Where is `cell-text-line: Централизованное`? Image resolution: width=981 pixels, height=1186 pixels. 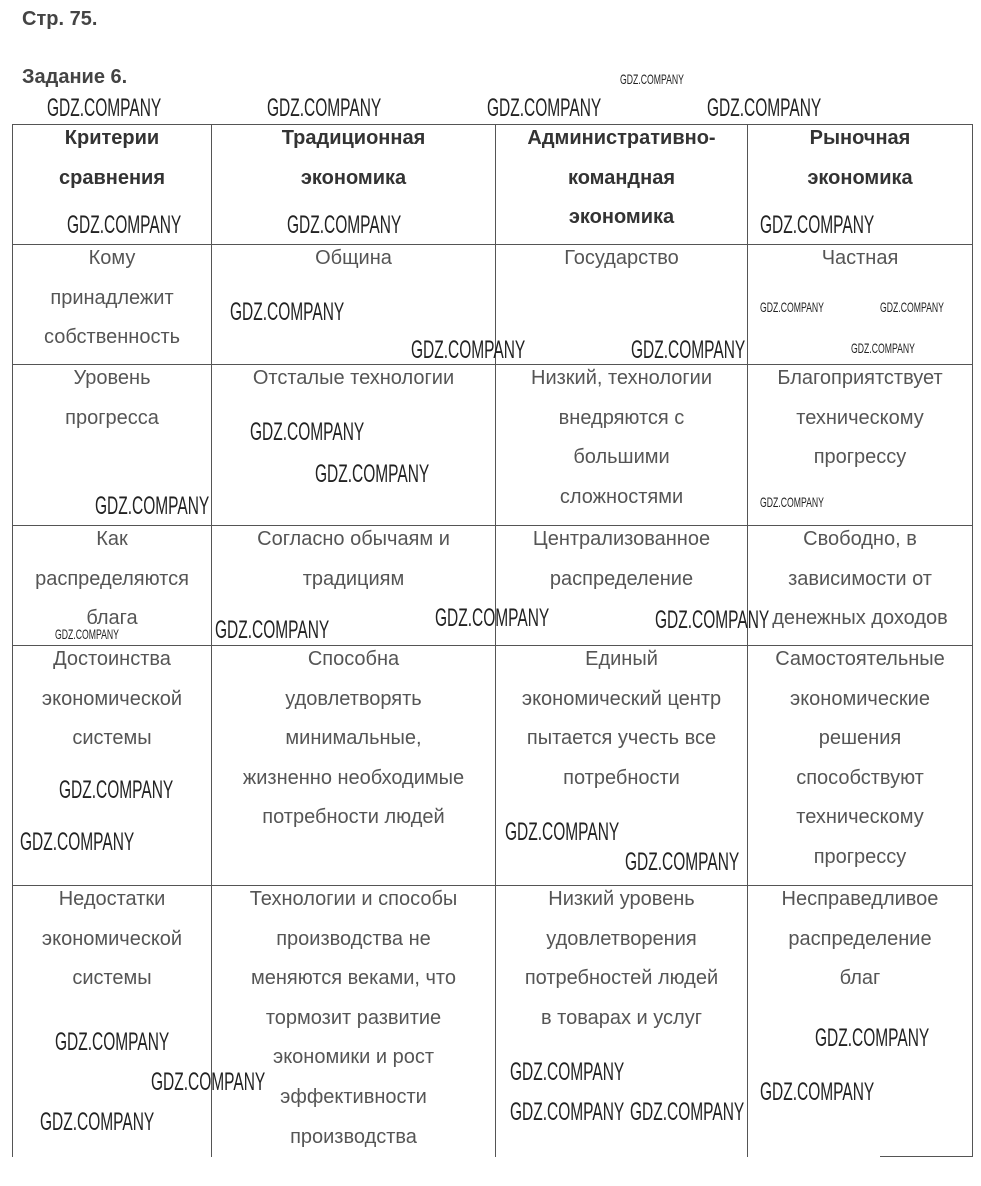 cell-text-line: Централизованное is located at coordinates (621, 539).